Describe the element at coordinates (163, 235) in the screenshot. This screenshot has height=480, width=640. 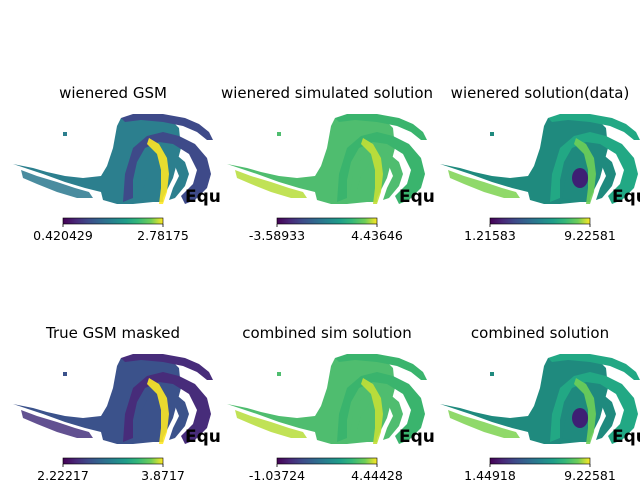
I see `colorbar-max-label: 2.78175` at that location.